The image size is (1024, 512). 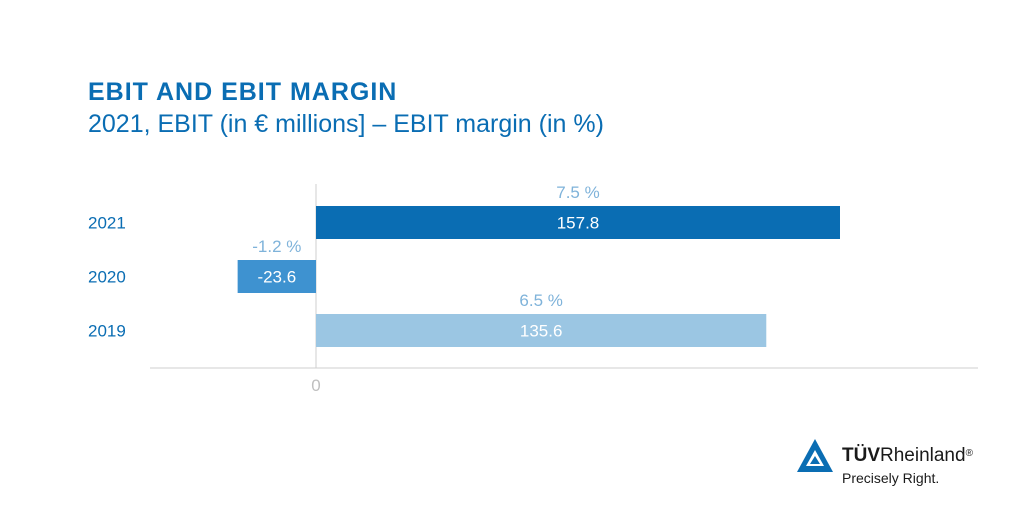 I want to click on margin-label-2021: 7.5 %, so click(x=577, y=192).